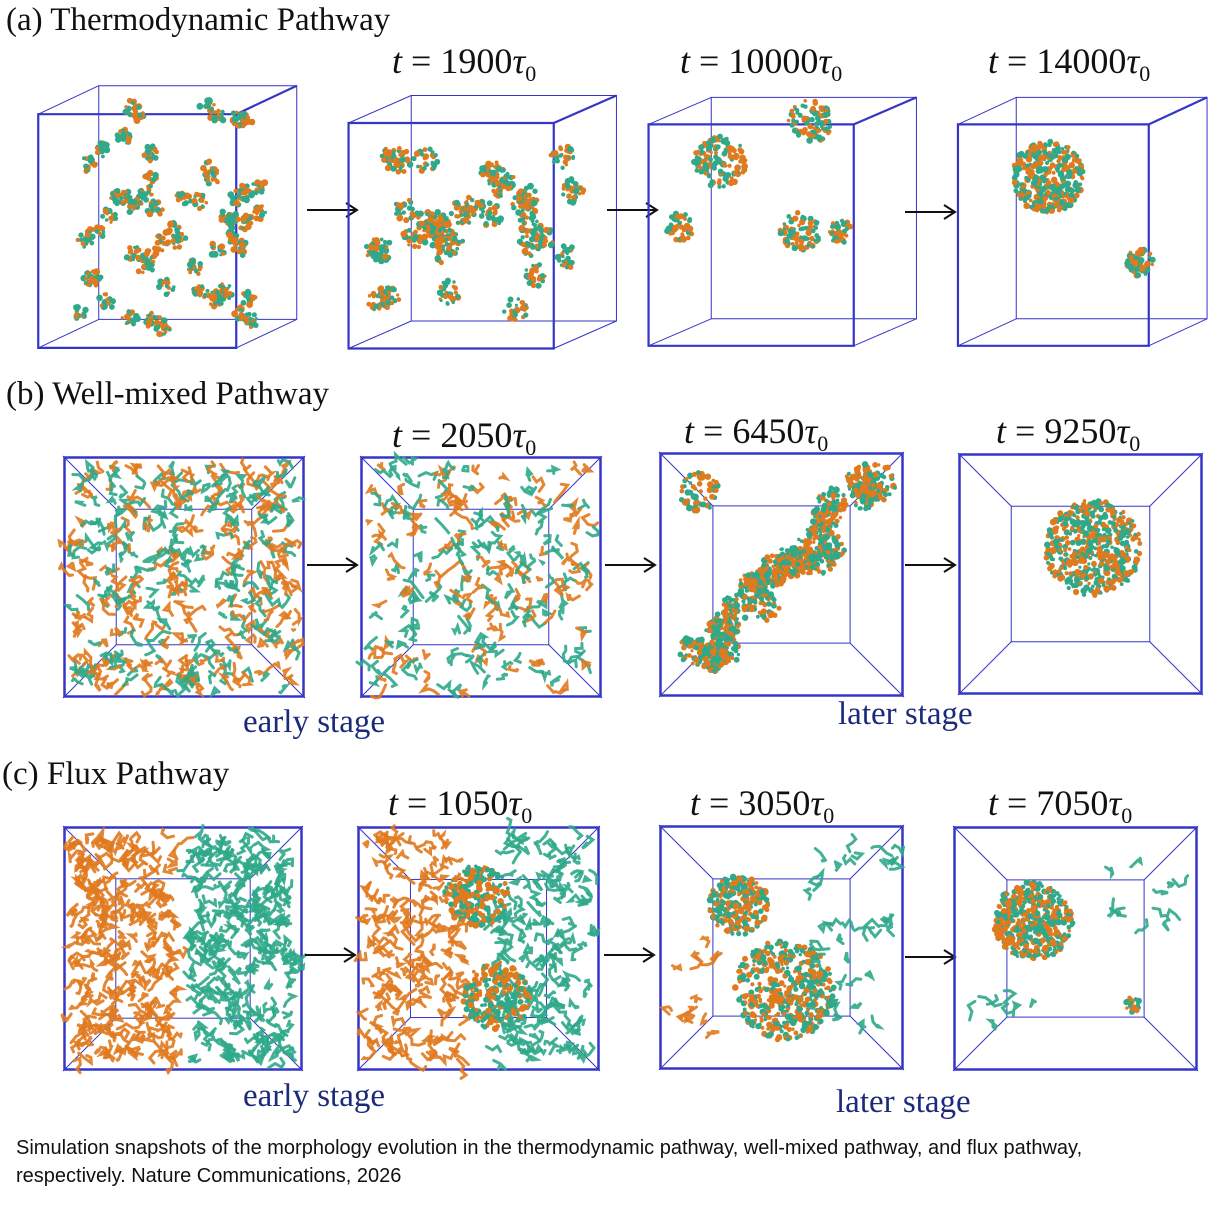  What do you see at coordinates (761, 64) in the screenshot?
I see `panel-a-time-2: t = 10000τ0` at bounding box center [761, 64].